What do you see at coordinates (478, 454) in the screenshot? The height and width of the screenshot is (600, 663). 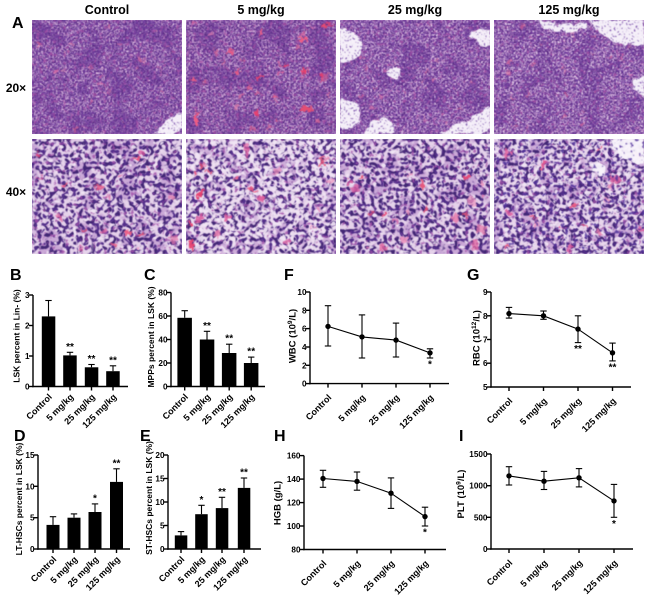 I see `svg-text: 1500` at bounding box center [478, 454].